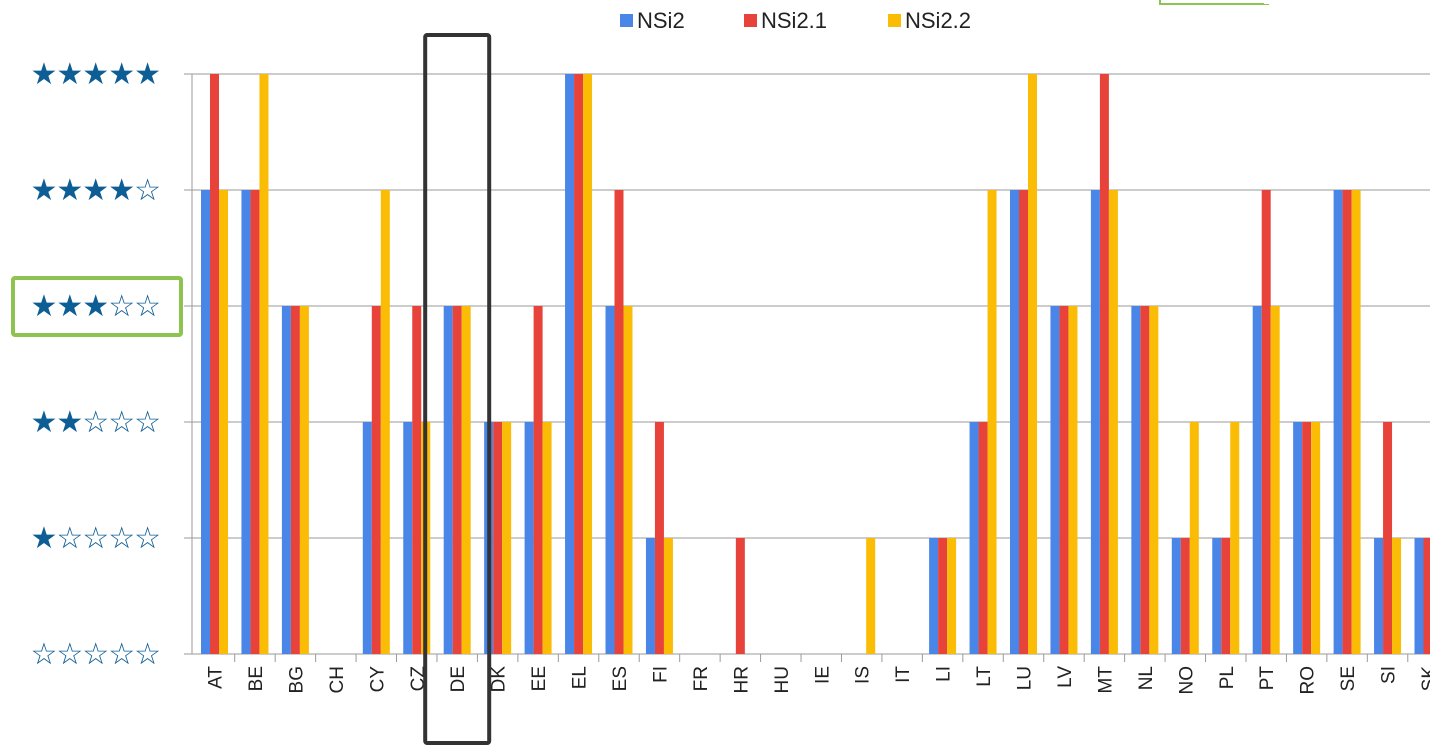 Image resolution: width=1430 pixels, height=746 pixels. What do you see at coordinates (1025, 678) in the screenshot?
I see `x-tick-label: LU` at bounding box center [1025, 678].